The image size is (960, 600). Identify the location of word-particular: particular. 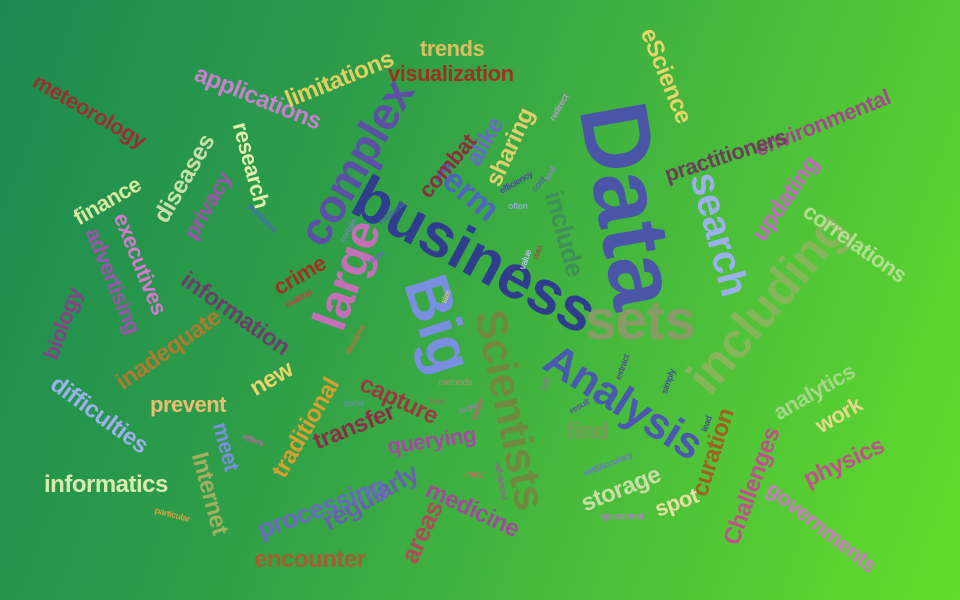
(172, 515).